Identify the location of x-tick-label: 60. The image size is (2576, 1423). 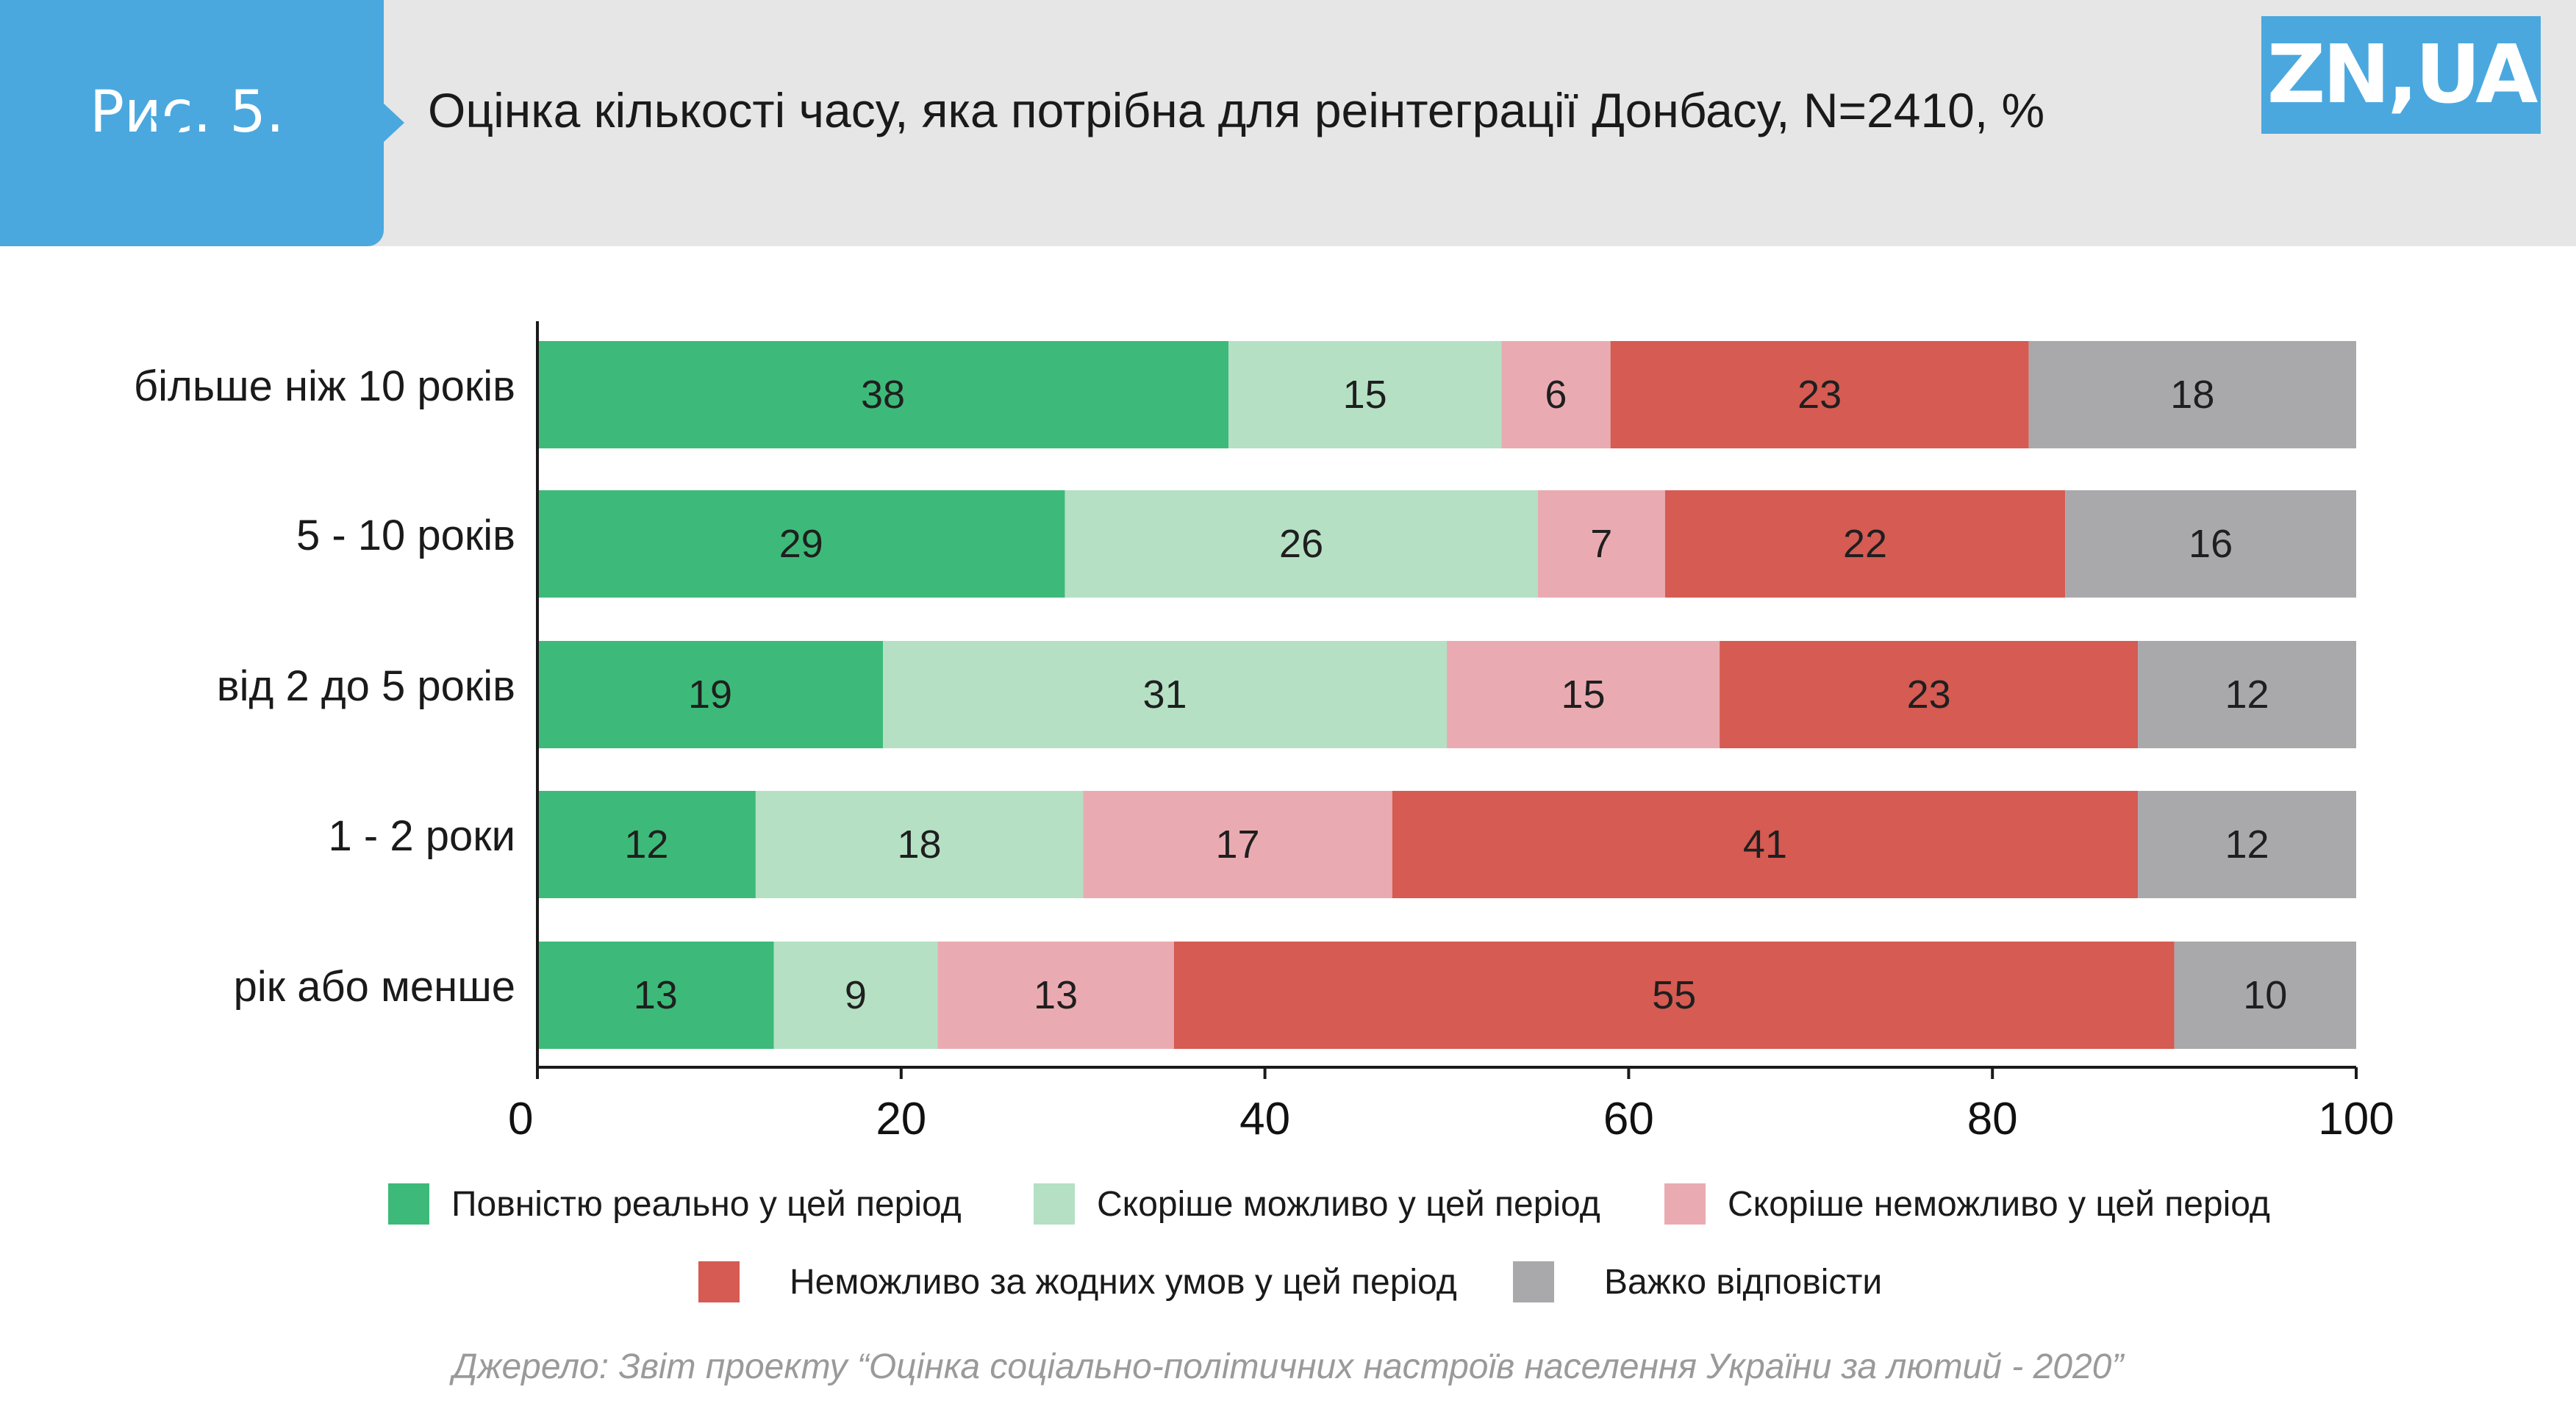
(1628, 1119).